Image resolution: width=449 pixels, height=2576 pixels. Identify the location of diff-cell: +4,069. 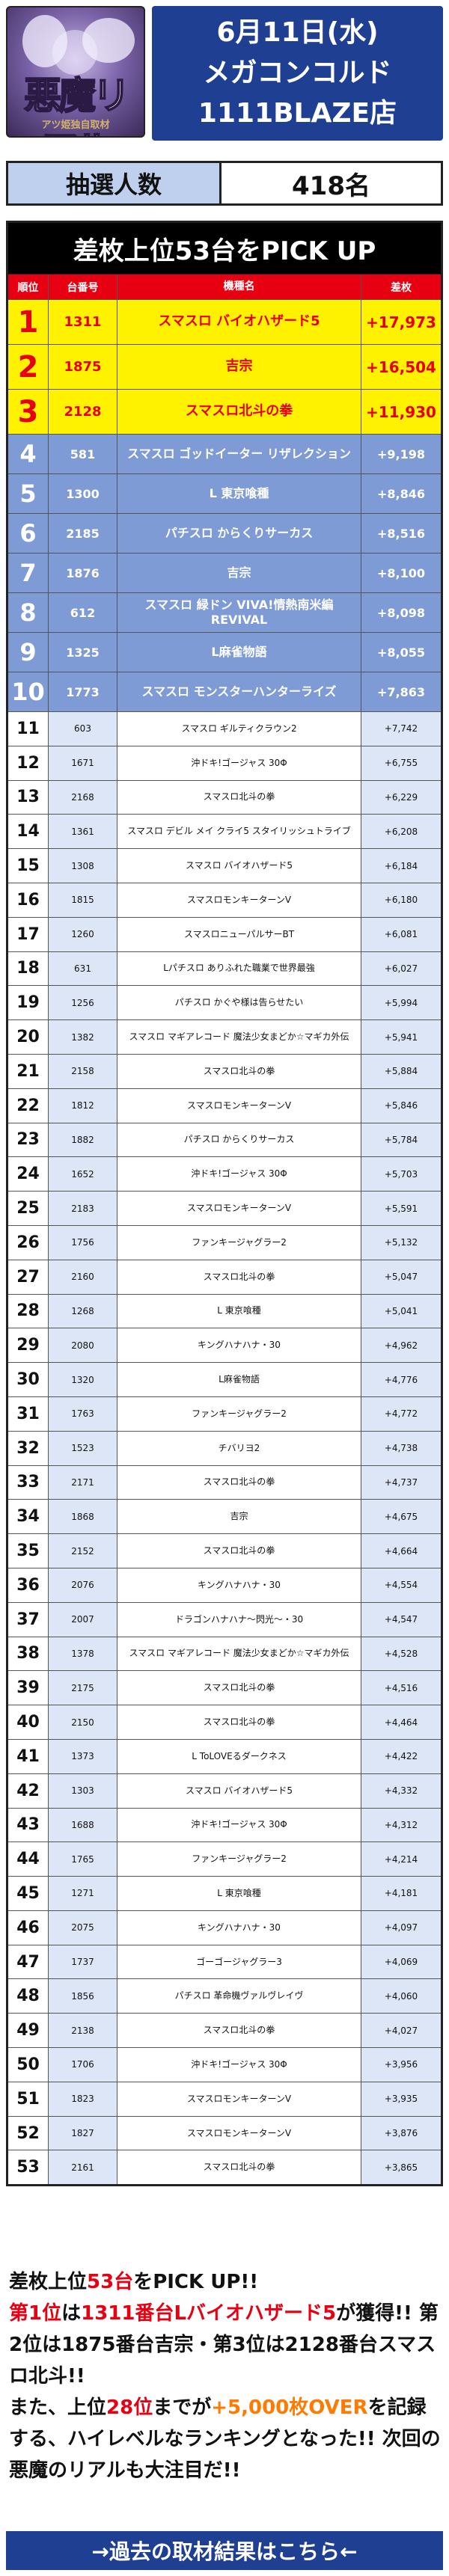
(401, 1962).